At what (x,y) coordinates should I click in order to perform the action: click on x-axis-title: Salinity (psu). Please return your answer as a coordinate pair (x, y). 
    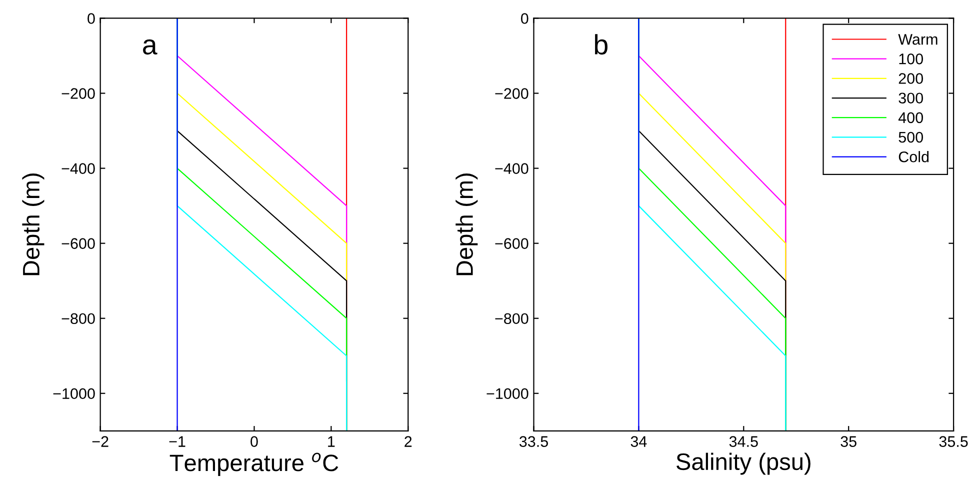
    Looking at the image, I should click on (743, 463).